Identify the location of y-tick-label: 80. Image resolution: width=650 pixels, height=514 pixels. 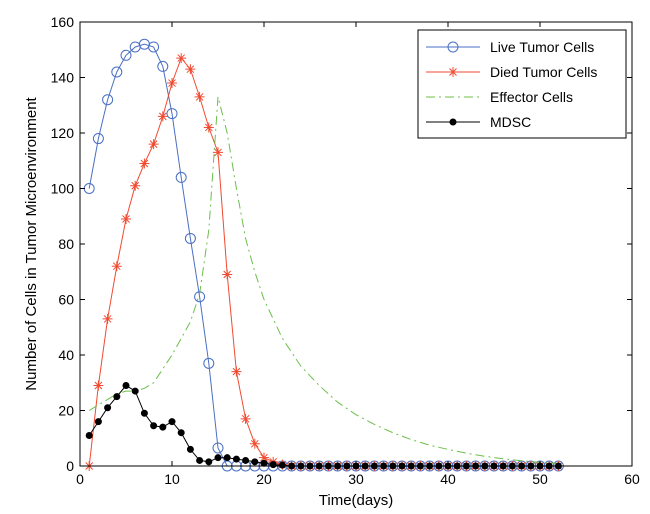
(66, 244).